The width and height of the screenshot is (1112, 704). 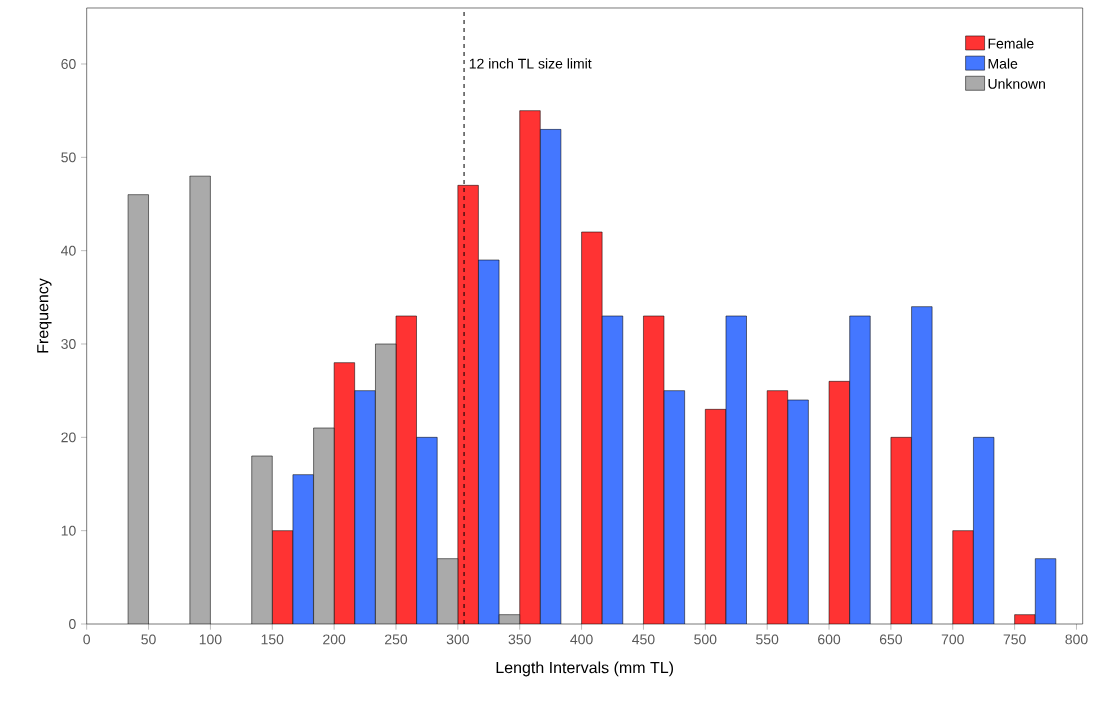 What do you see at coordinates (396, 639) in the screenshot?
I see `x-tick-label: 250` at bounding box center [396, 639].